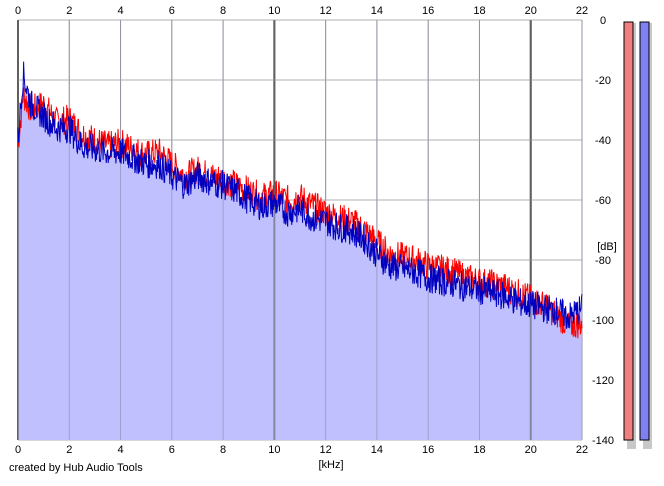  Describe the element at coordinates (18, 11) in the screenshot. I see `x-tick-label: 0` at that location.